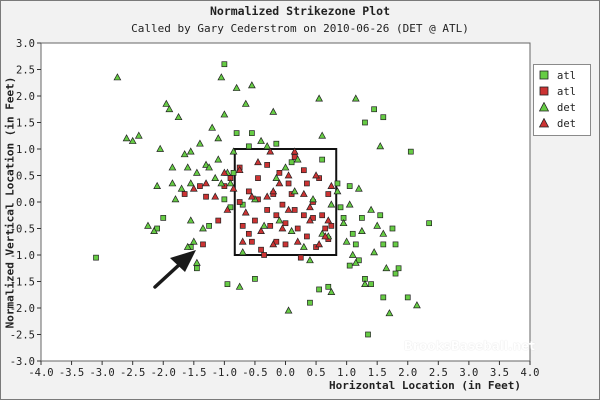 Image resolution: width=600 pixels, height=400 pixels. Describe the element at coordinates (499, 373) in the screenshot. I see `x-tick-label: 3.5` at that location.